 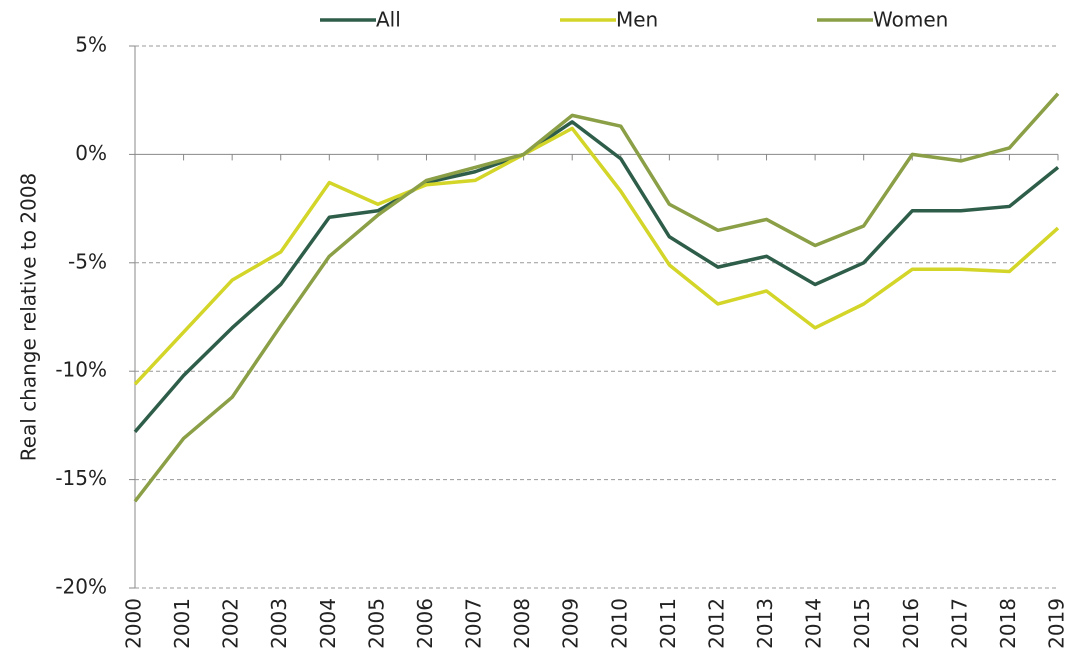 What do you see at coordinates (279, 623) in the screenshot?
I see `x-tick-label: 2003` at bounding box center [279, 623].